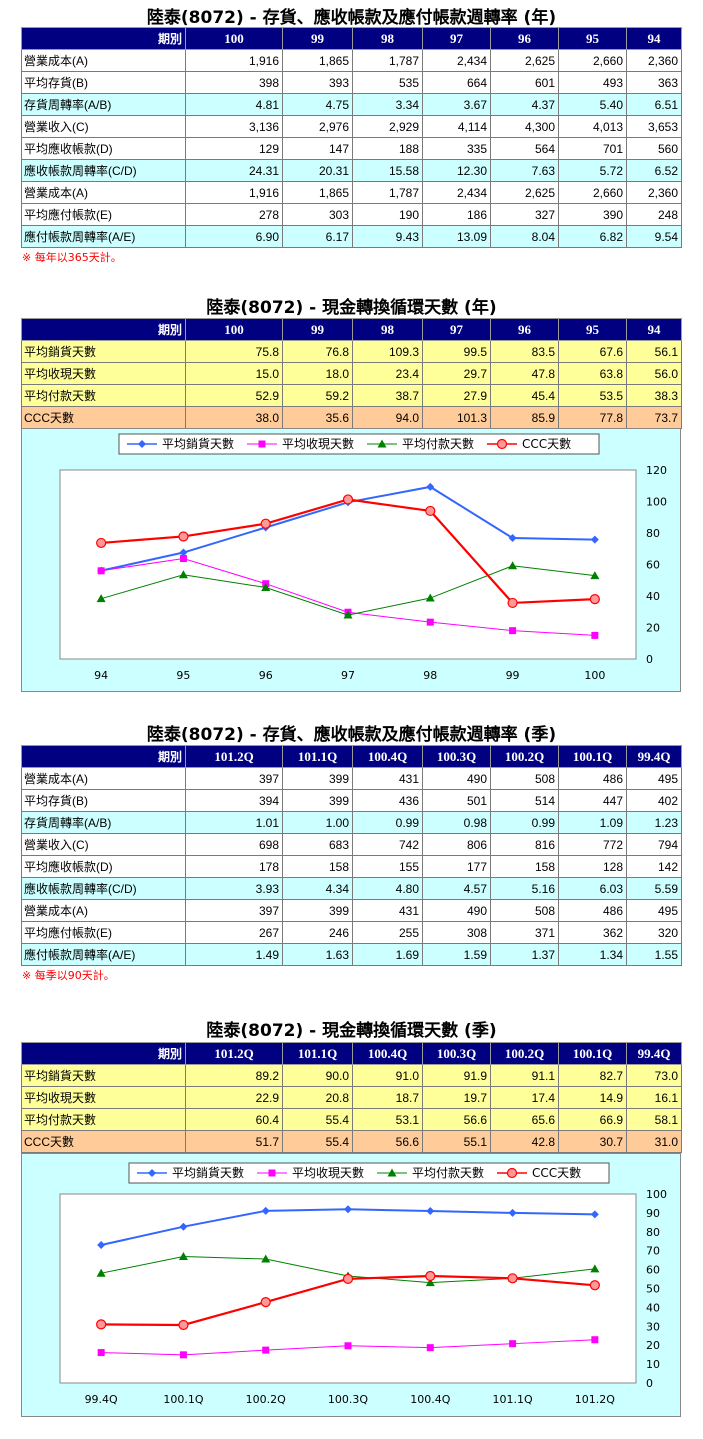  What do you see at coordinates (387, 866) in the screenshot?
I see `table-cell: 155` at bounding box center [387, 866].